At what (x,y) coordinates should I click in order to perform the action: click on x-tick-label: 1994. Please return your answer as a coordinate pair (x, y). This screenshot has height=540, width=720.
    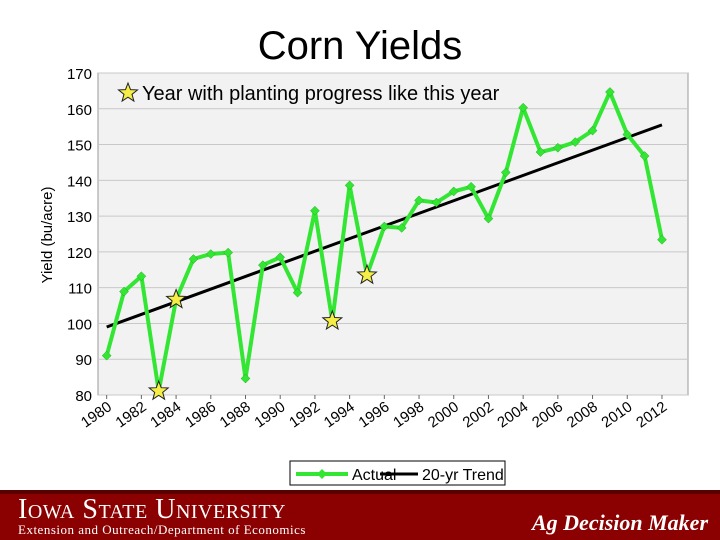
    Looking at the image, I should click on (339, 414).